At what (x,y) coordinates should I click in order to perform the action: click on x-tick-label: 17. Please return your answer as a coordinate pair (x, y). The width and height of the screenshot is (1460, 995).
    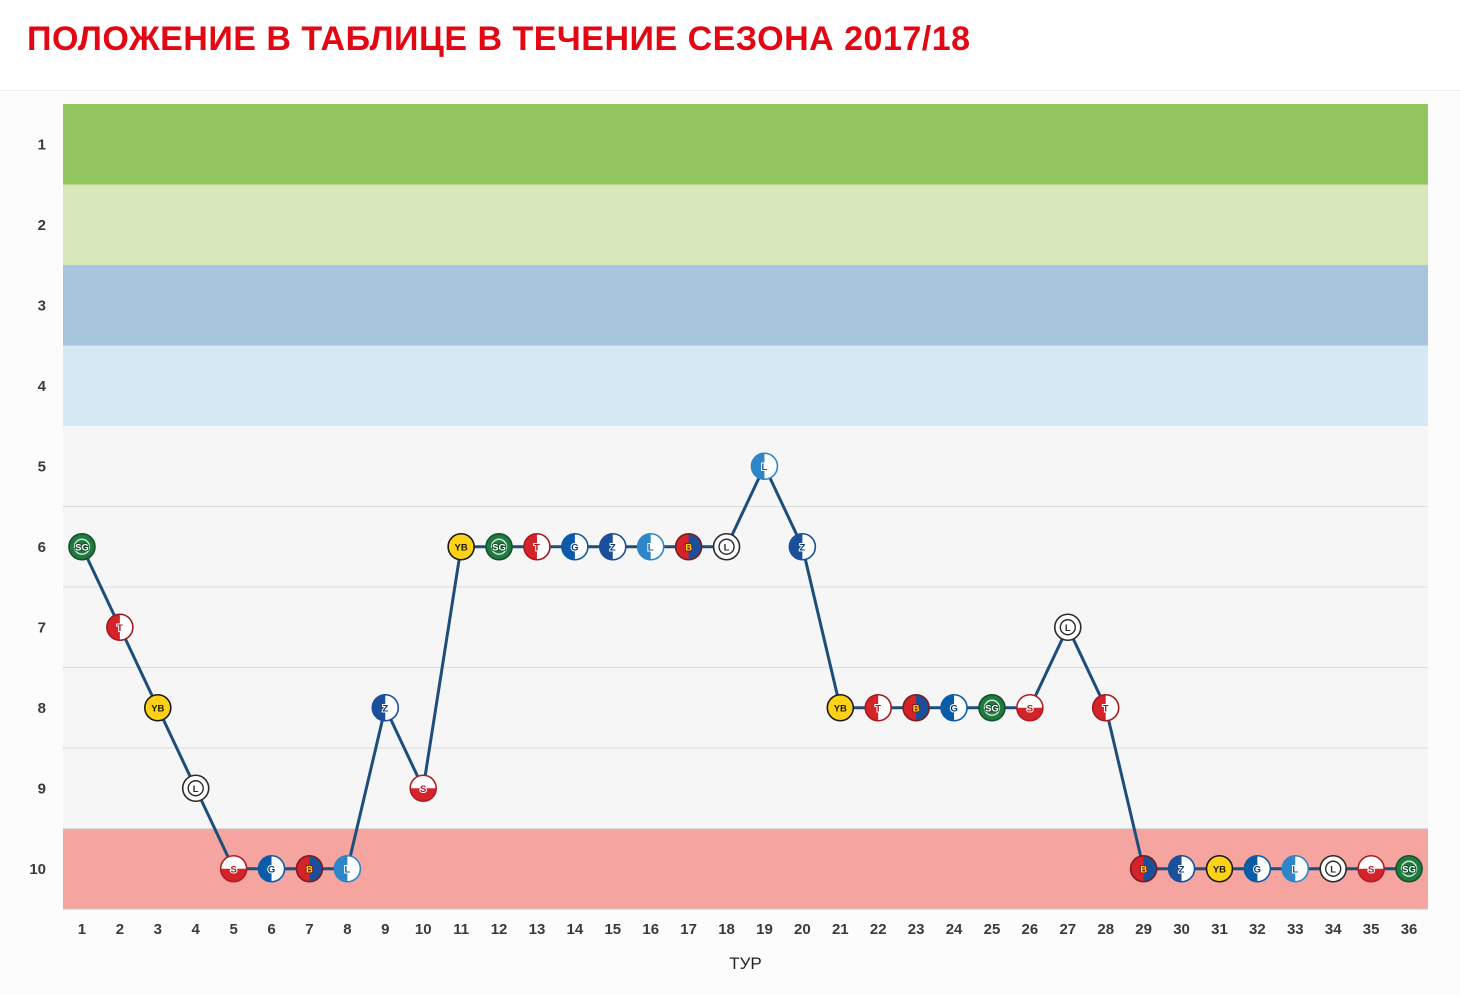
    Looking at the image, I should click on (688, 929).